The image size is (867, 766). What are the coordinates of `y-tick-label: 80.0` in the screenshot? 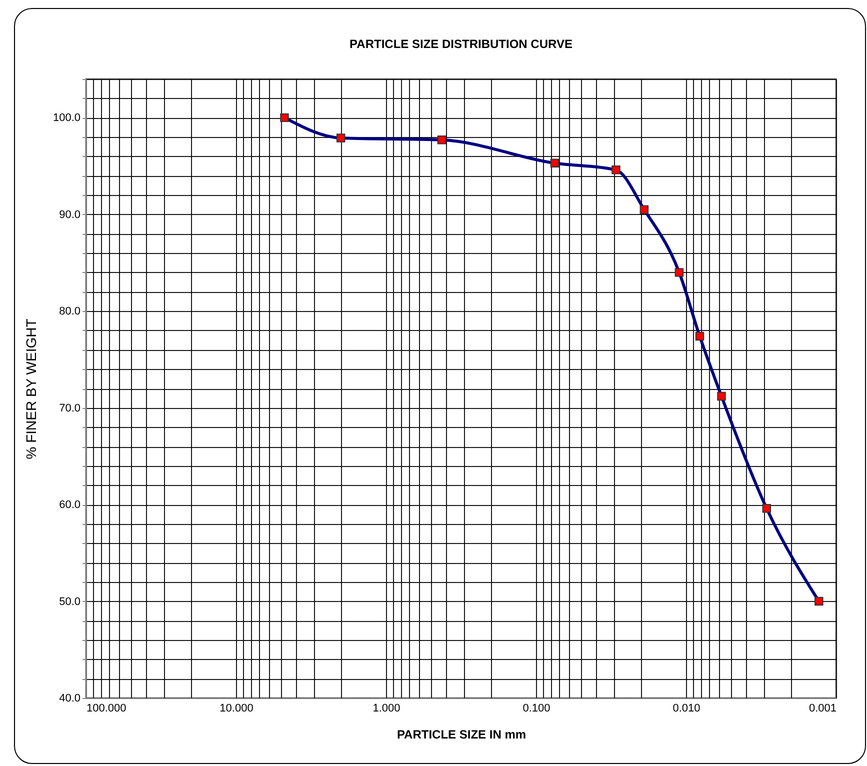 It's located at (69, 312).